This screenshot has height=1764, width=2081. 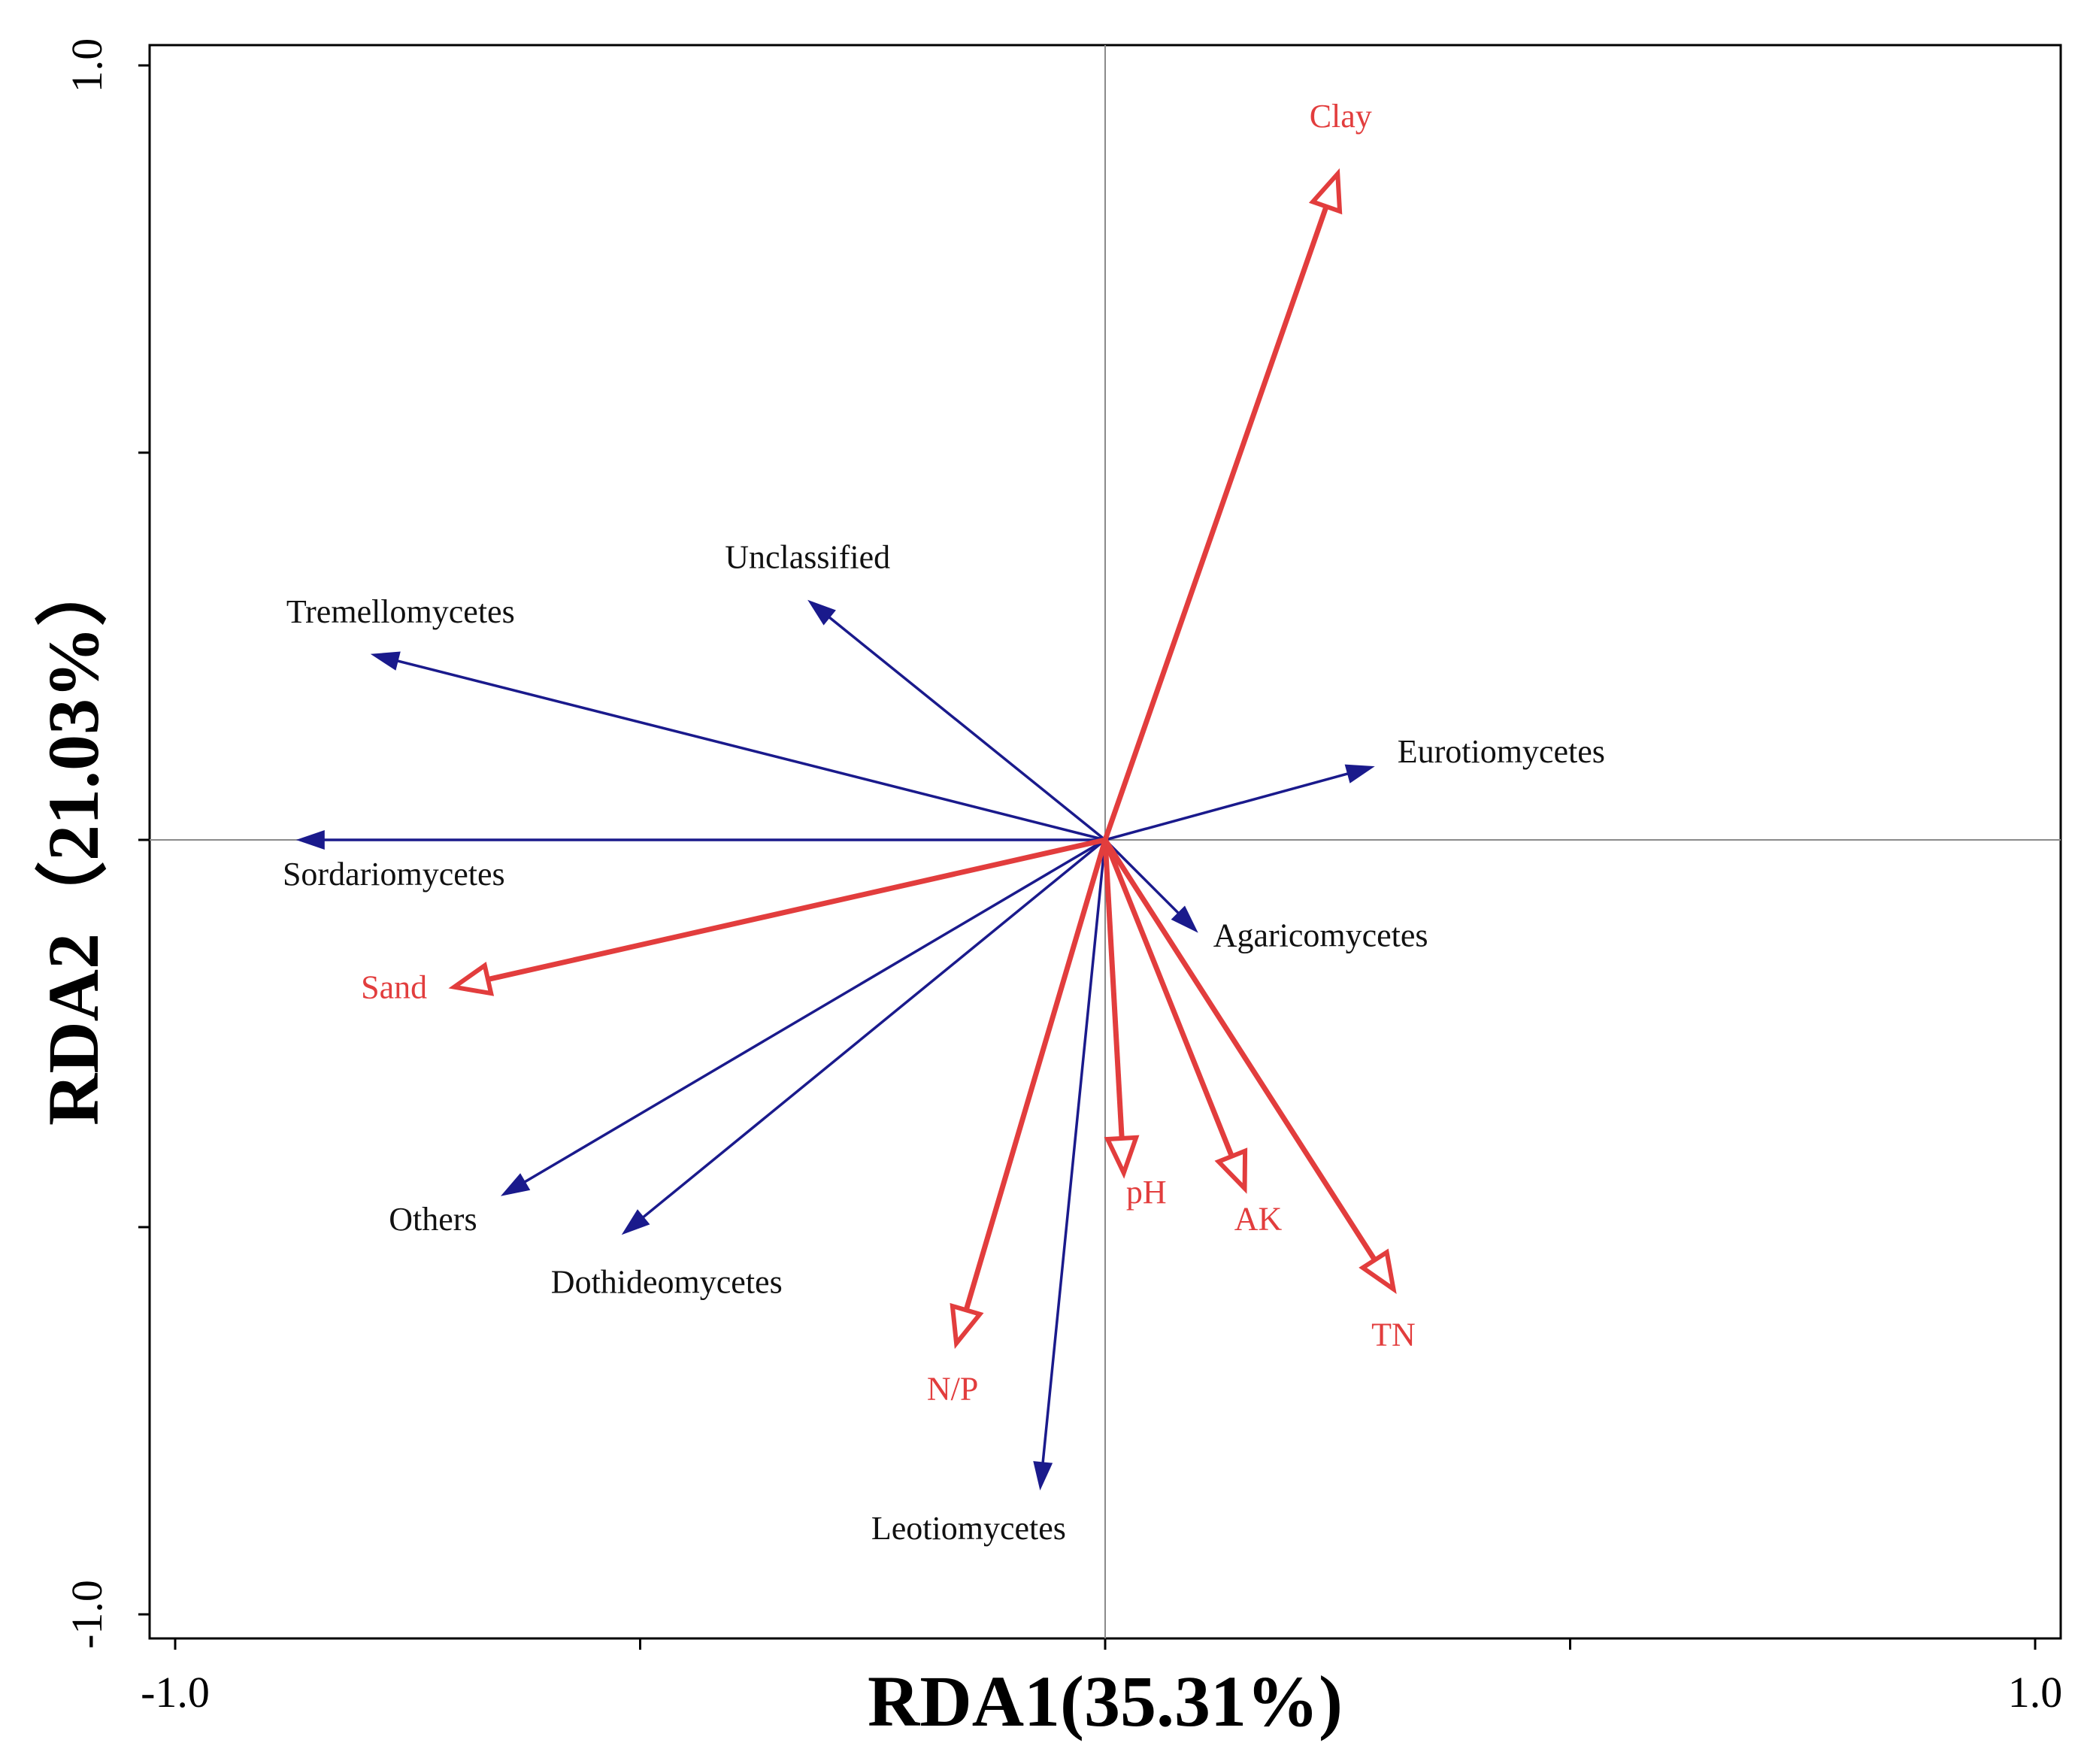 I want to click on label-ph: pH, so click(x=1146, y=1192).